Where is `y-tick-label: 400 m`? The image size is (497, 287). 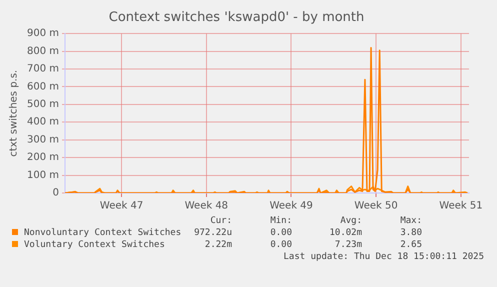
y-tick-label: 400 m is located at coordinates (43, 122).